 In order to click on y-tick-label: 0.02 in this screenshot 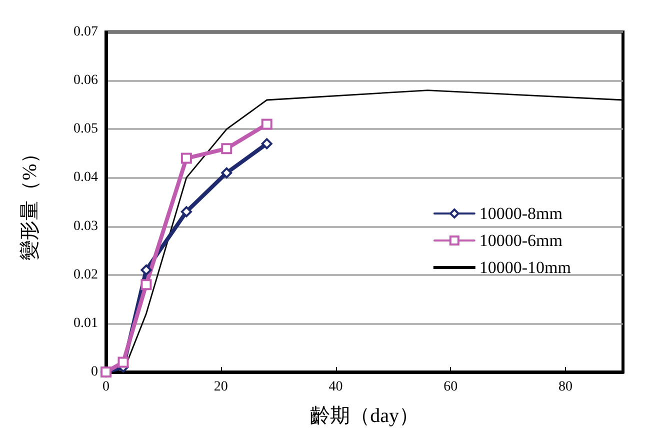, I will do `click(86, 274)`.